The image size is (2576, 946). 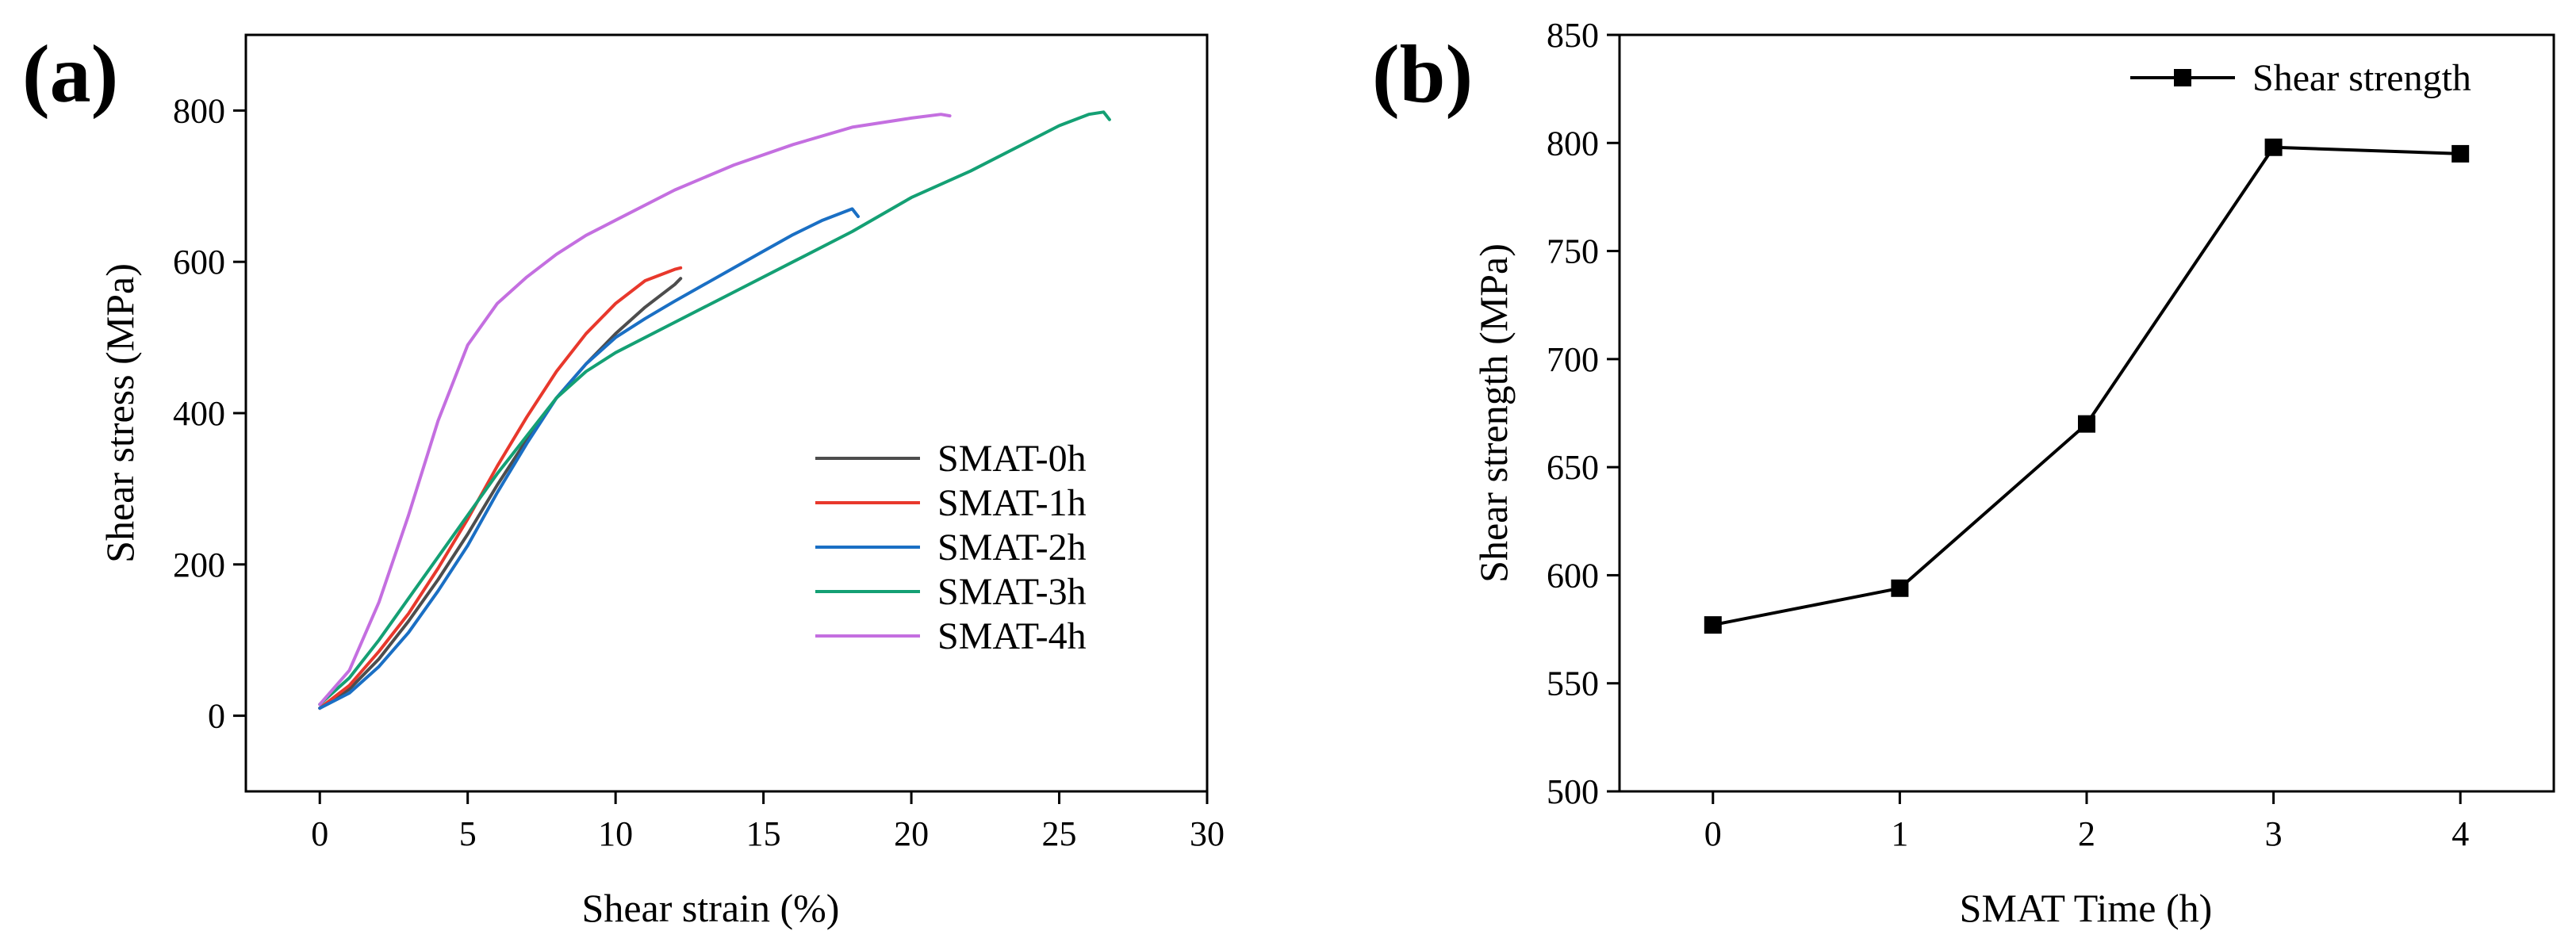 I want to click on panel-b-y-axis-title: Shear strength (MPa), so click(x=1494, y=413).